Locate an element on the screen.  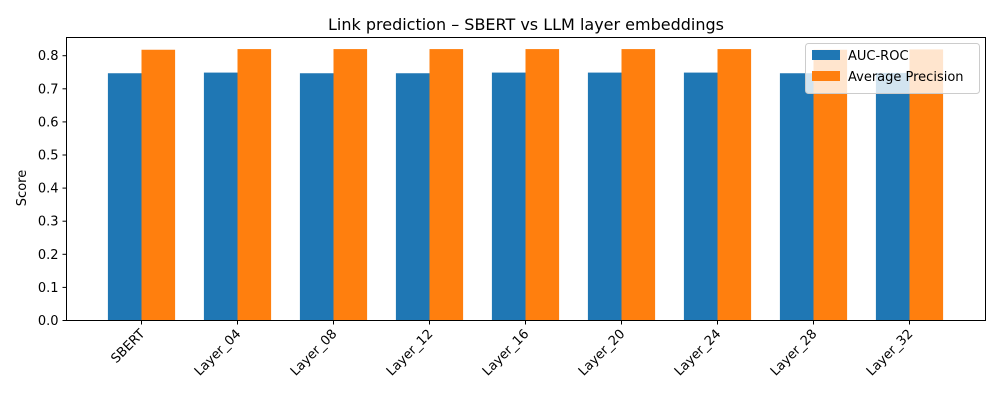
y-tick-label: 0.1 is located at coordinates (48, 288).